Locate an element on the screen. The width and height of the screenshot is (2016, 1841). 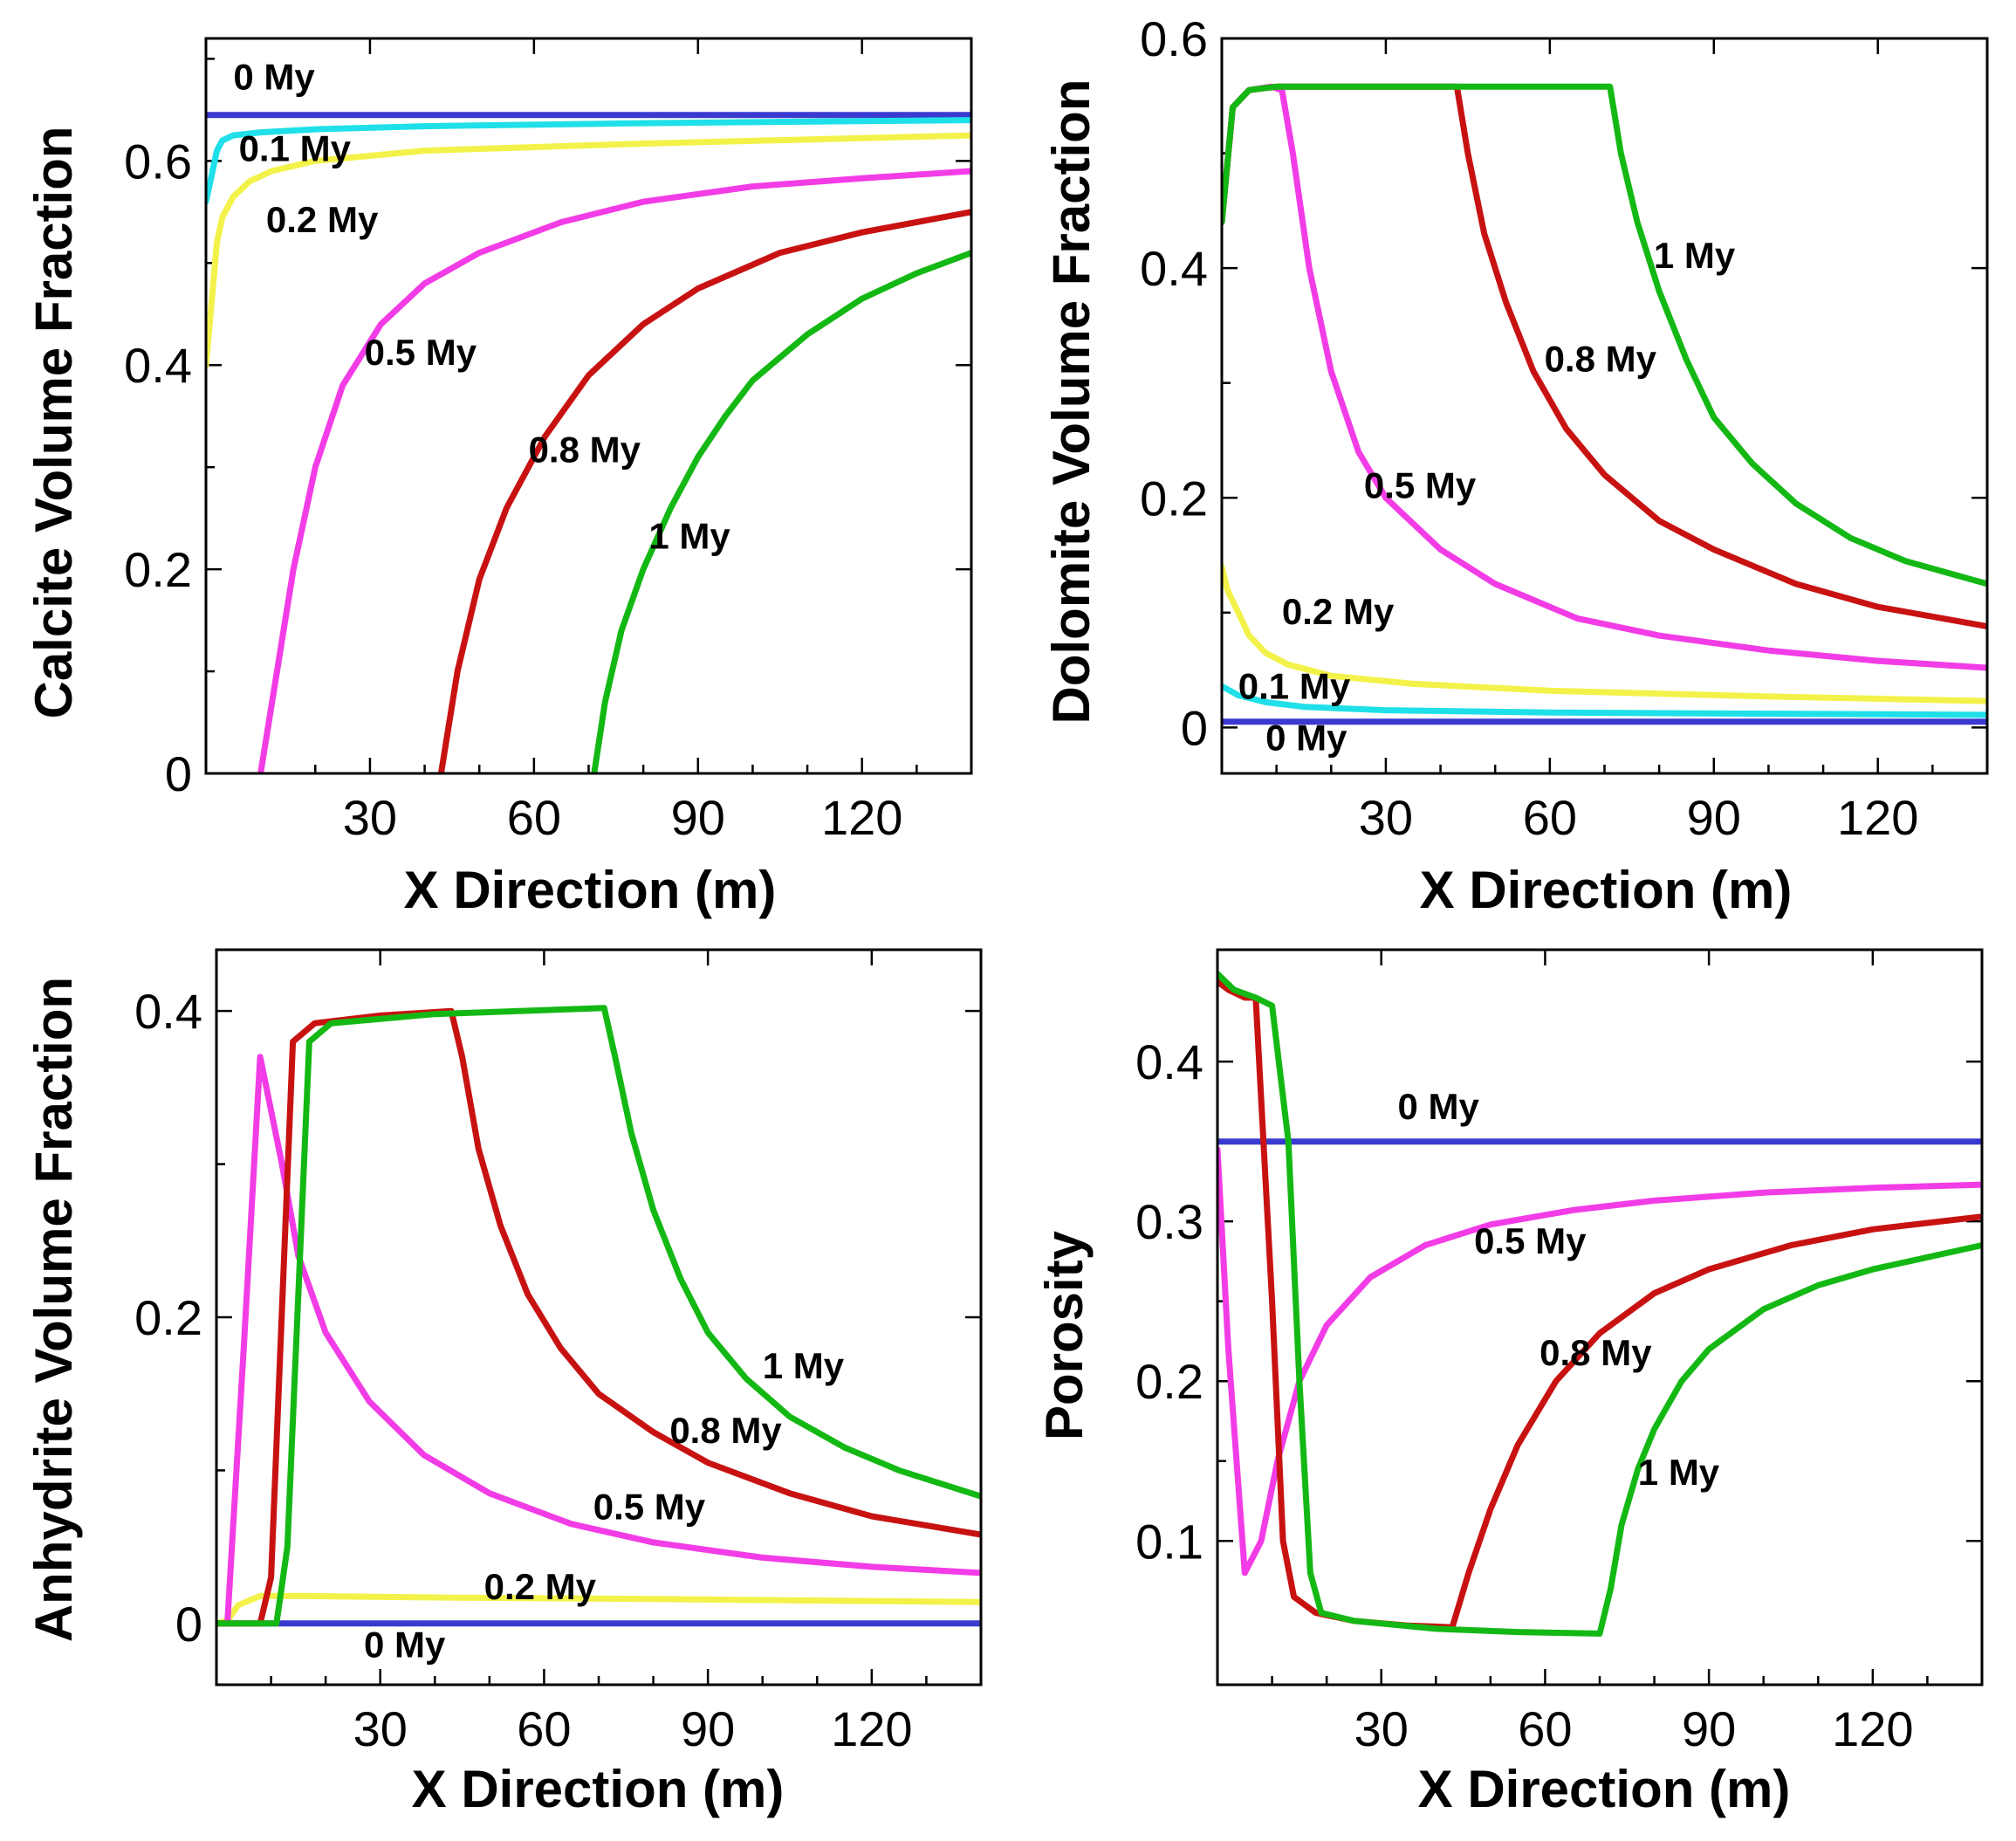
calcite-series-label: 0.1 My is located at coordinates (295, 148).